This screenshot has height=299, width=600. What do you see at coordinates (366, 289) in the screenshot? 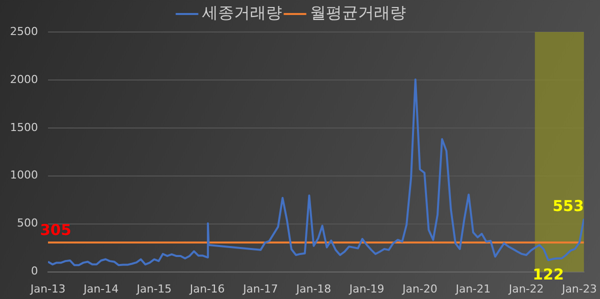
I see `x-tick-label: Jan-19` at bounding box center [366, 289].